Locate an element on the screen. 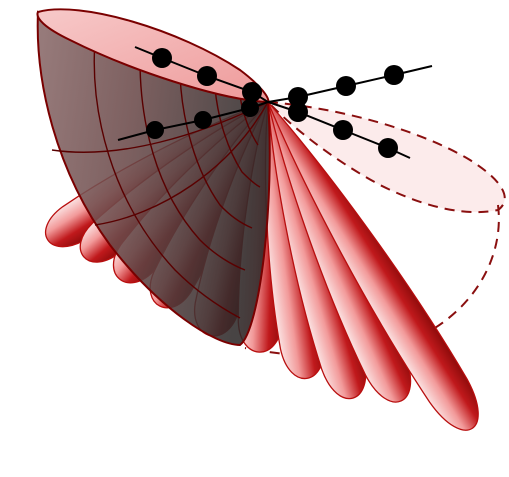 Image resolution: width=509 pixels, height=477 pixels. cone-arc-b is located at coordinates (181, 163).